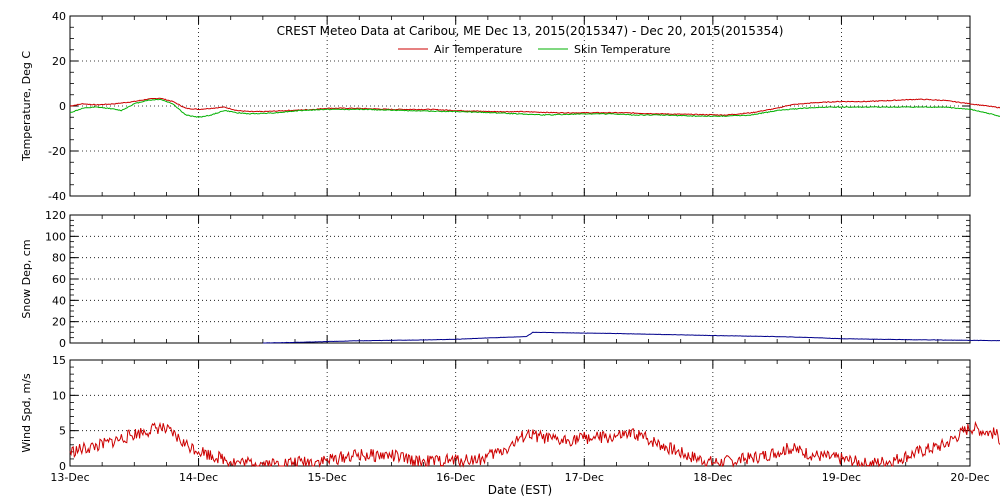 Image resolution: width=1000 pixels, height=500 pixels. What do you see at coordinates (62, 431) in the screenshot?
I see `wind-speed-ytick-label: 5` at bounding box center [62, 431].